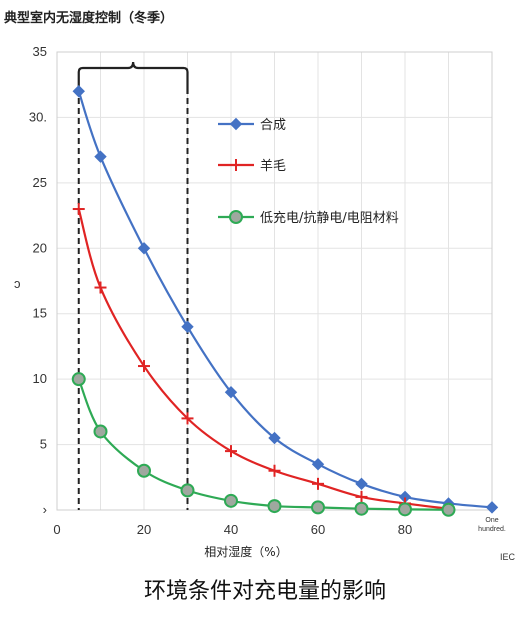 This screenshot has height=617, width=530. What do you see at coordinates (88, 18) in the screenshot?
I see `chart-title: 典型室内无湿度控制（冬季）` at bounding box center [88, 18].